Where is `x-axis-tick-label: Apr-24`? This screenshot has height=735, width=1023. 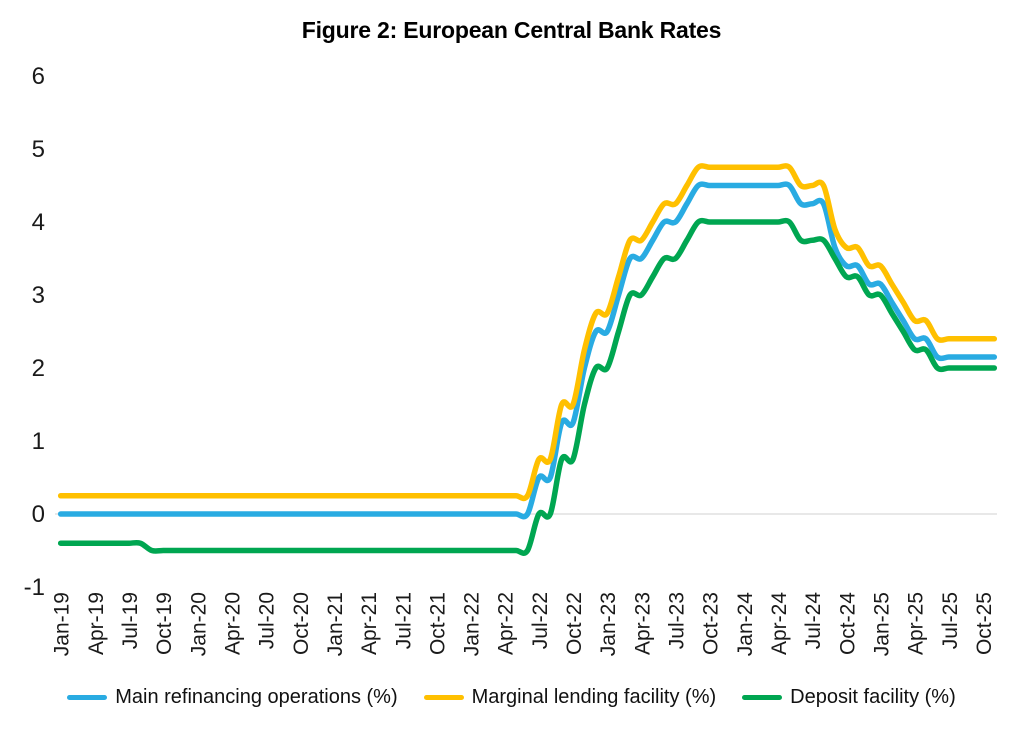 x-axis-tick-label: Apr-24 is located at coordinates (779, 623).